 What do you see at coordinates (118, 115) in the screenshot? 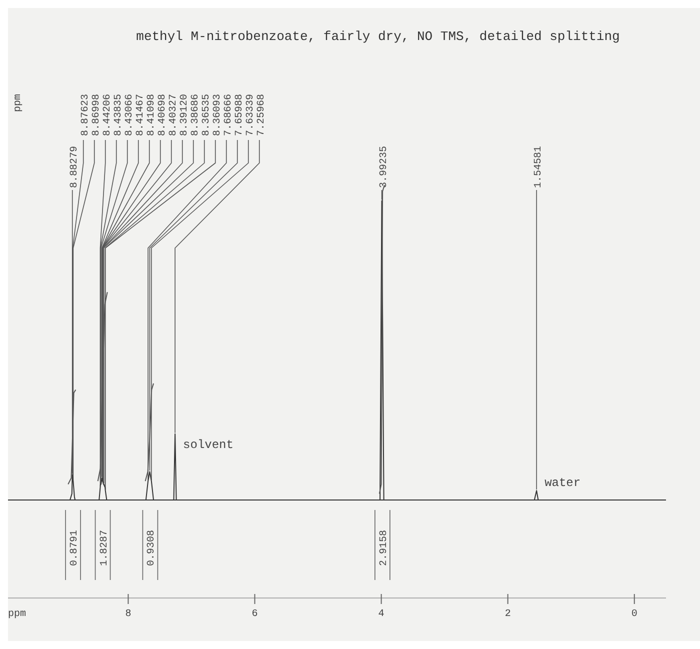
I see `annotation: 8.43835` at bounding box center [118, 115].